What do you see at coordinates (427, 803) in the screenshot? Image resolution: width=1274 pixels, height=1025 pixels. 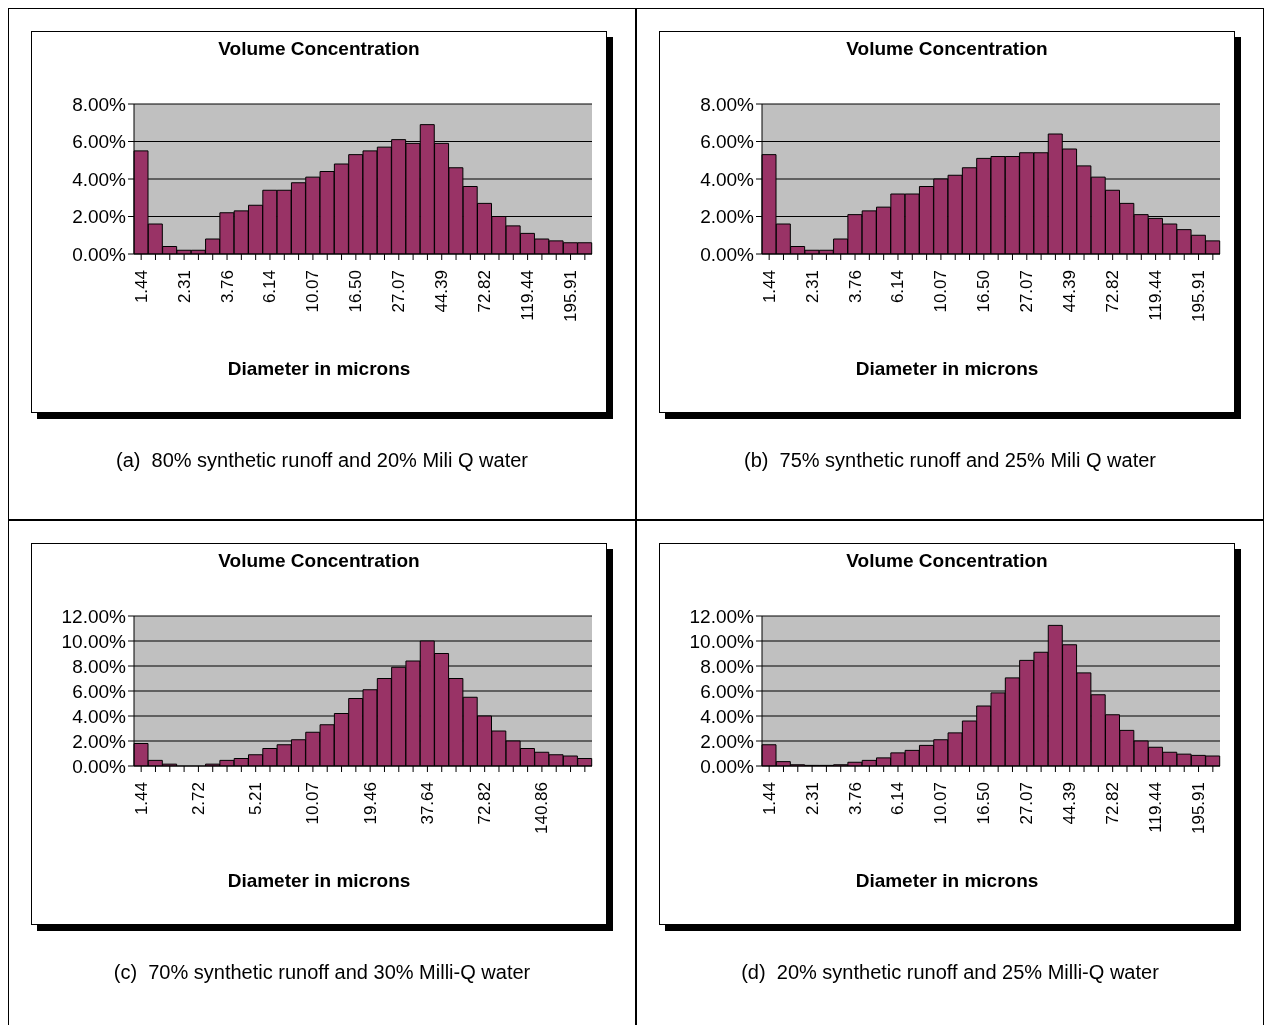 I see `x-tick-label: 37.64` at bounding box center [427, 803].